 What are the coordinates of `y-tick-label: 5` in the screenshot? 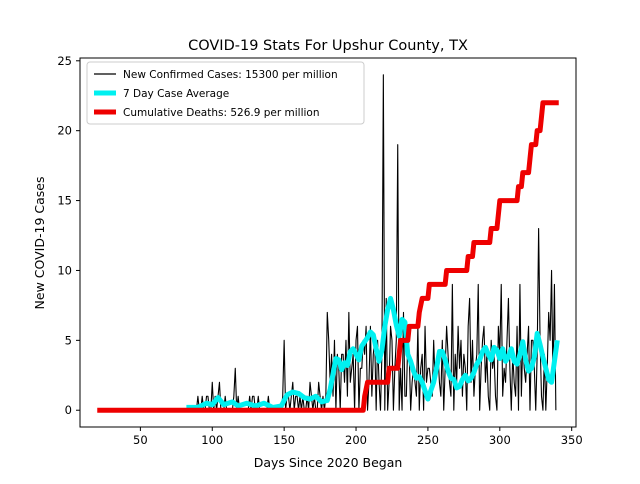 It's located at (68, 340).